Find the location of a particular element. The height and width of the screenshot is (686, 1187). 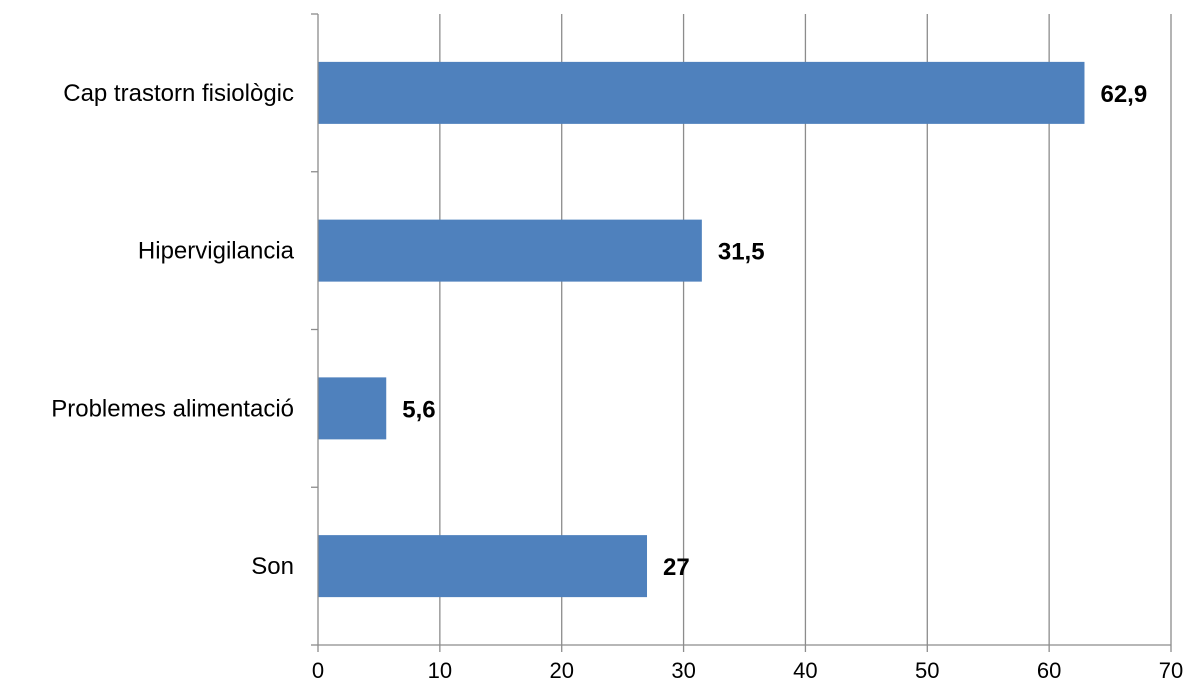

data-label: 27 is located at coordinates (676, 567).